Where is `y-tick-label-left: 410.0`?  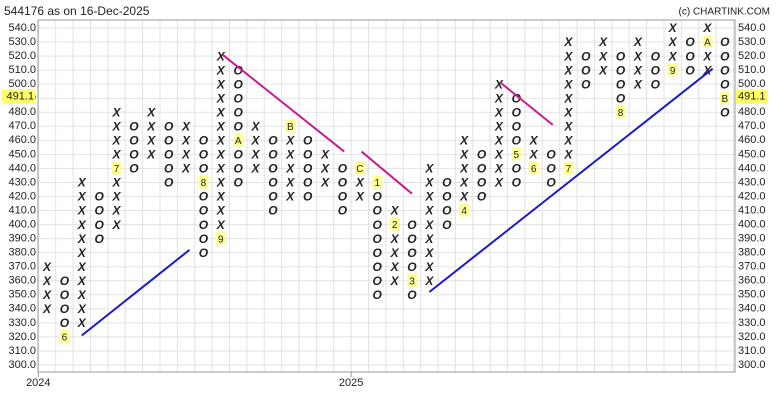
y-tick-label-left: 410.0 is located at coordinates (22, 210).